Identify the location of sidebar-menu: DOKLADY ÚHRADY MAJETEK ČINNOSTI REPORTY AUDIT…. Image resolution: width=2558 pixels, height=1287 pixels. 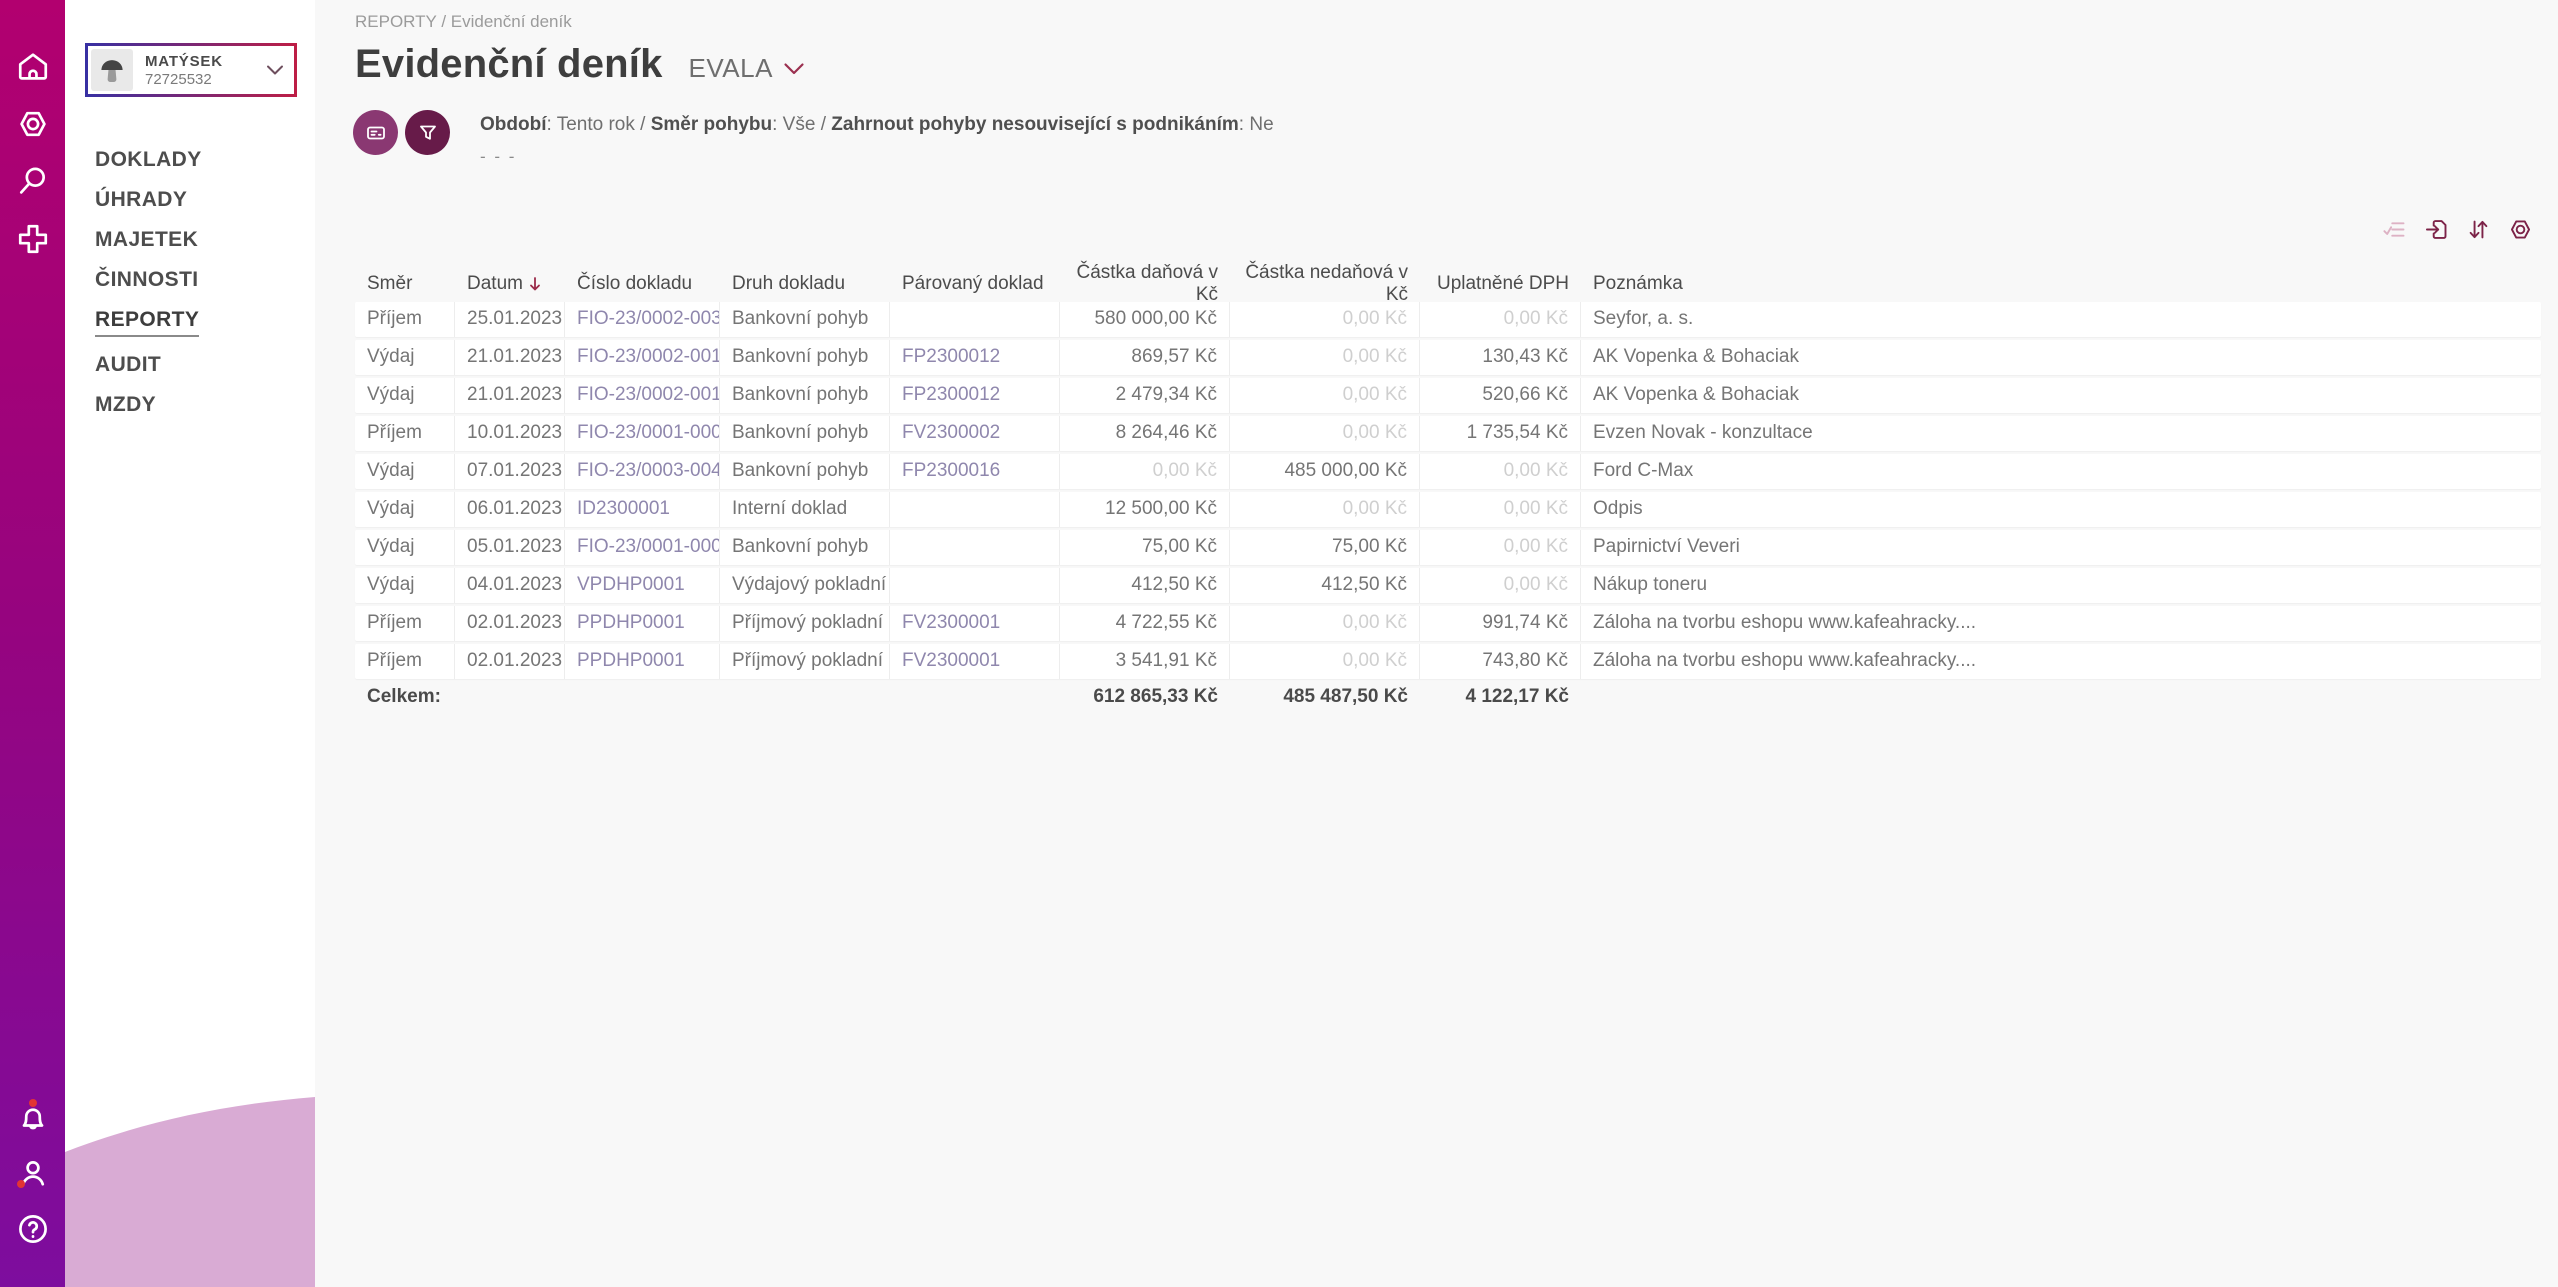
(195, 290).